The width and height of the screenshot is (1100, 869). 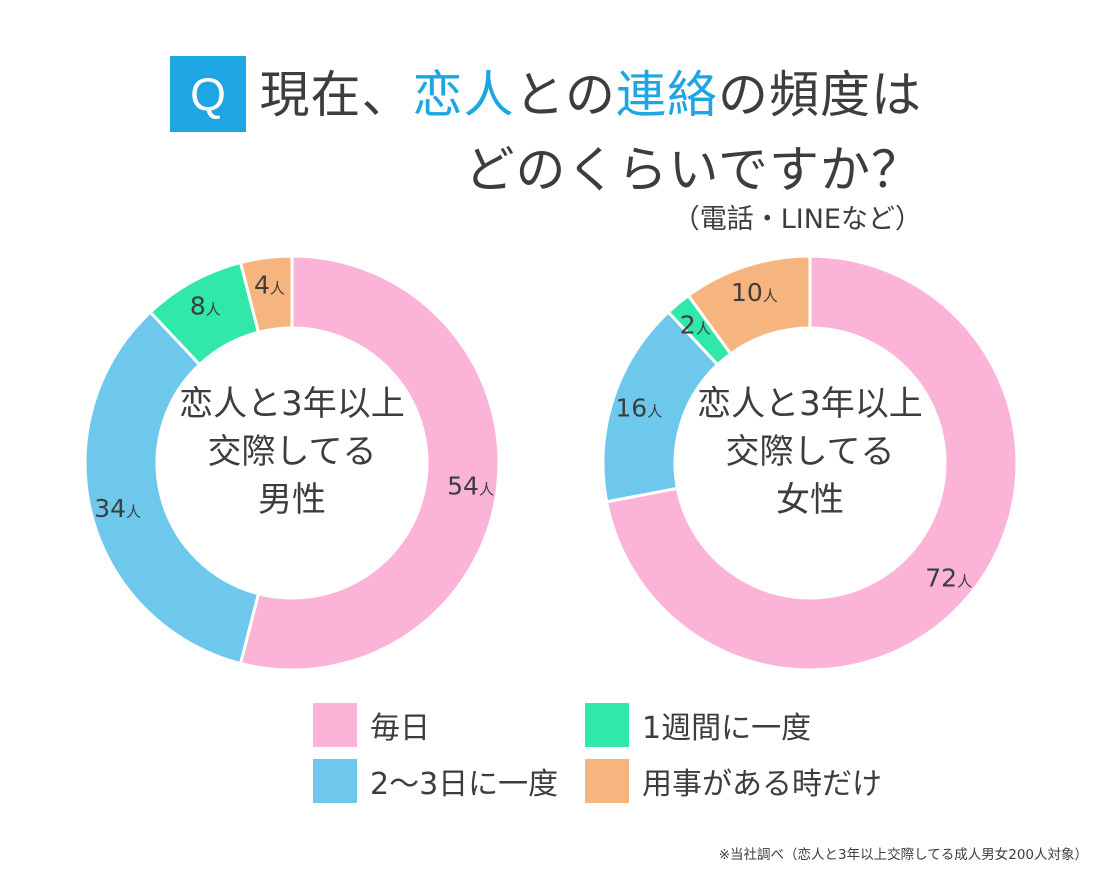 I want to click on donut-value-label: 2人, so click(x=695, y=324).